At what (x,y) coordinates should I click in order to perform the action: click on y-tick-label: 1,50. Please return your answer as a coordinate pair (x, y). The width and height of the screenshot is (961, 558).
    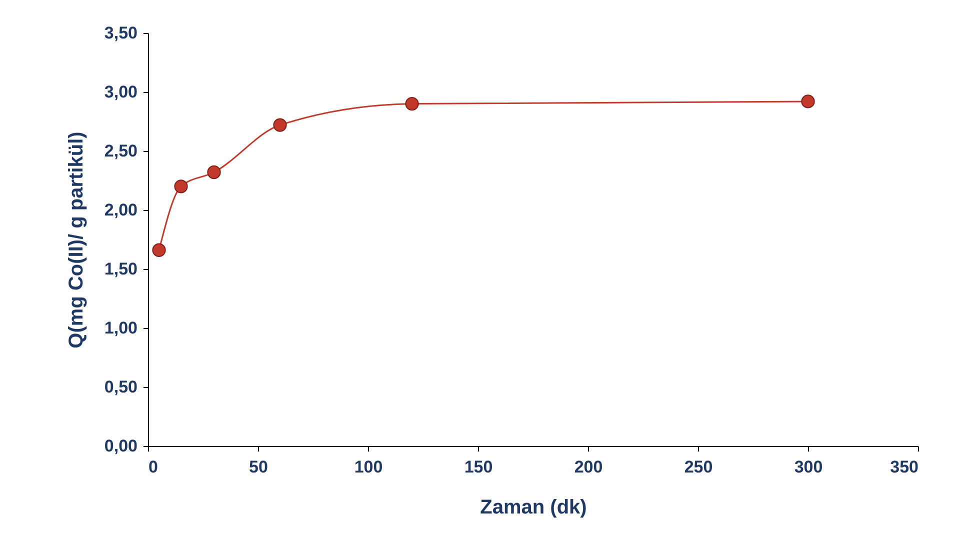
    Looking at the image, I should click on (121, 269).